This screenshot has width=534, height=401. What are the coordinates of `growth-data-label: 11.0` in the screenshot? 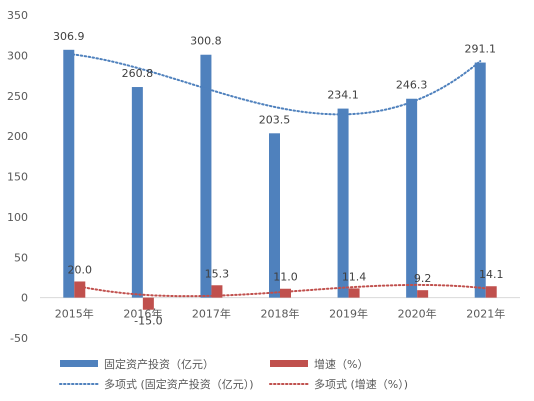 It's located at (285, 277).